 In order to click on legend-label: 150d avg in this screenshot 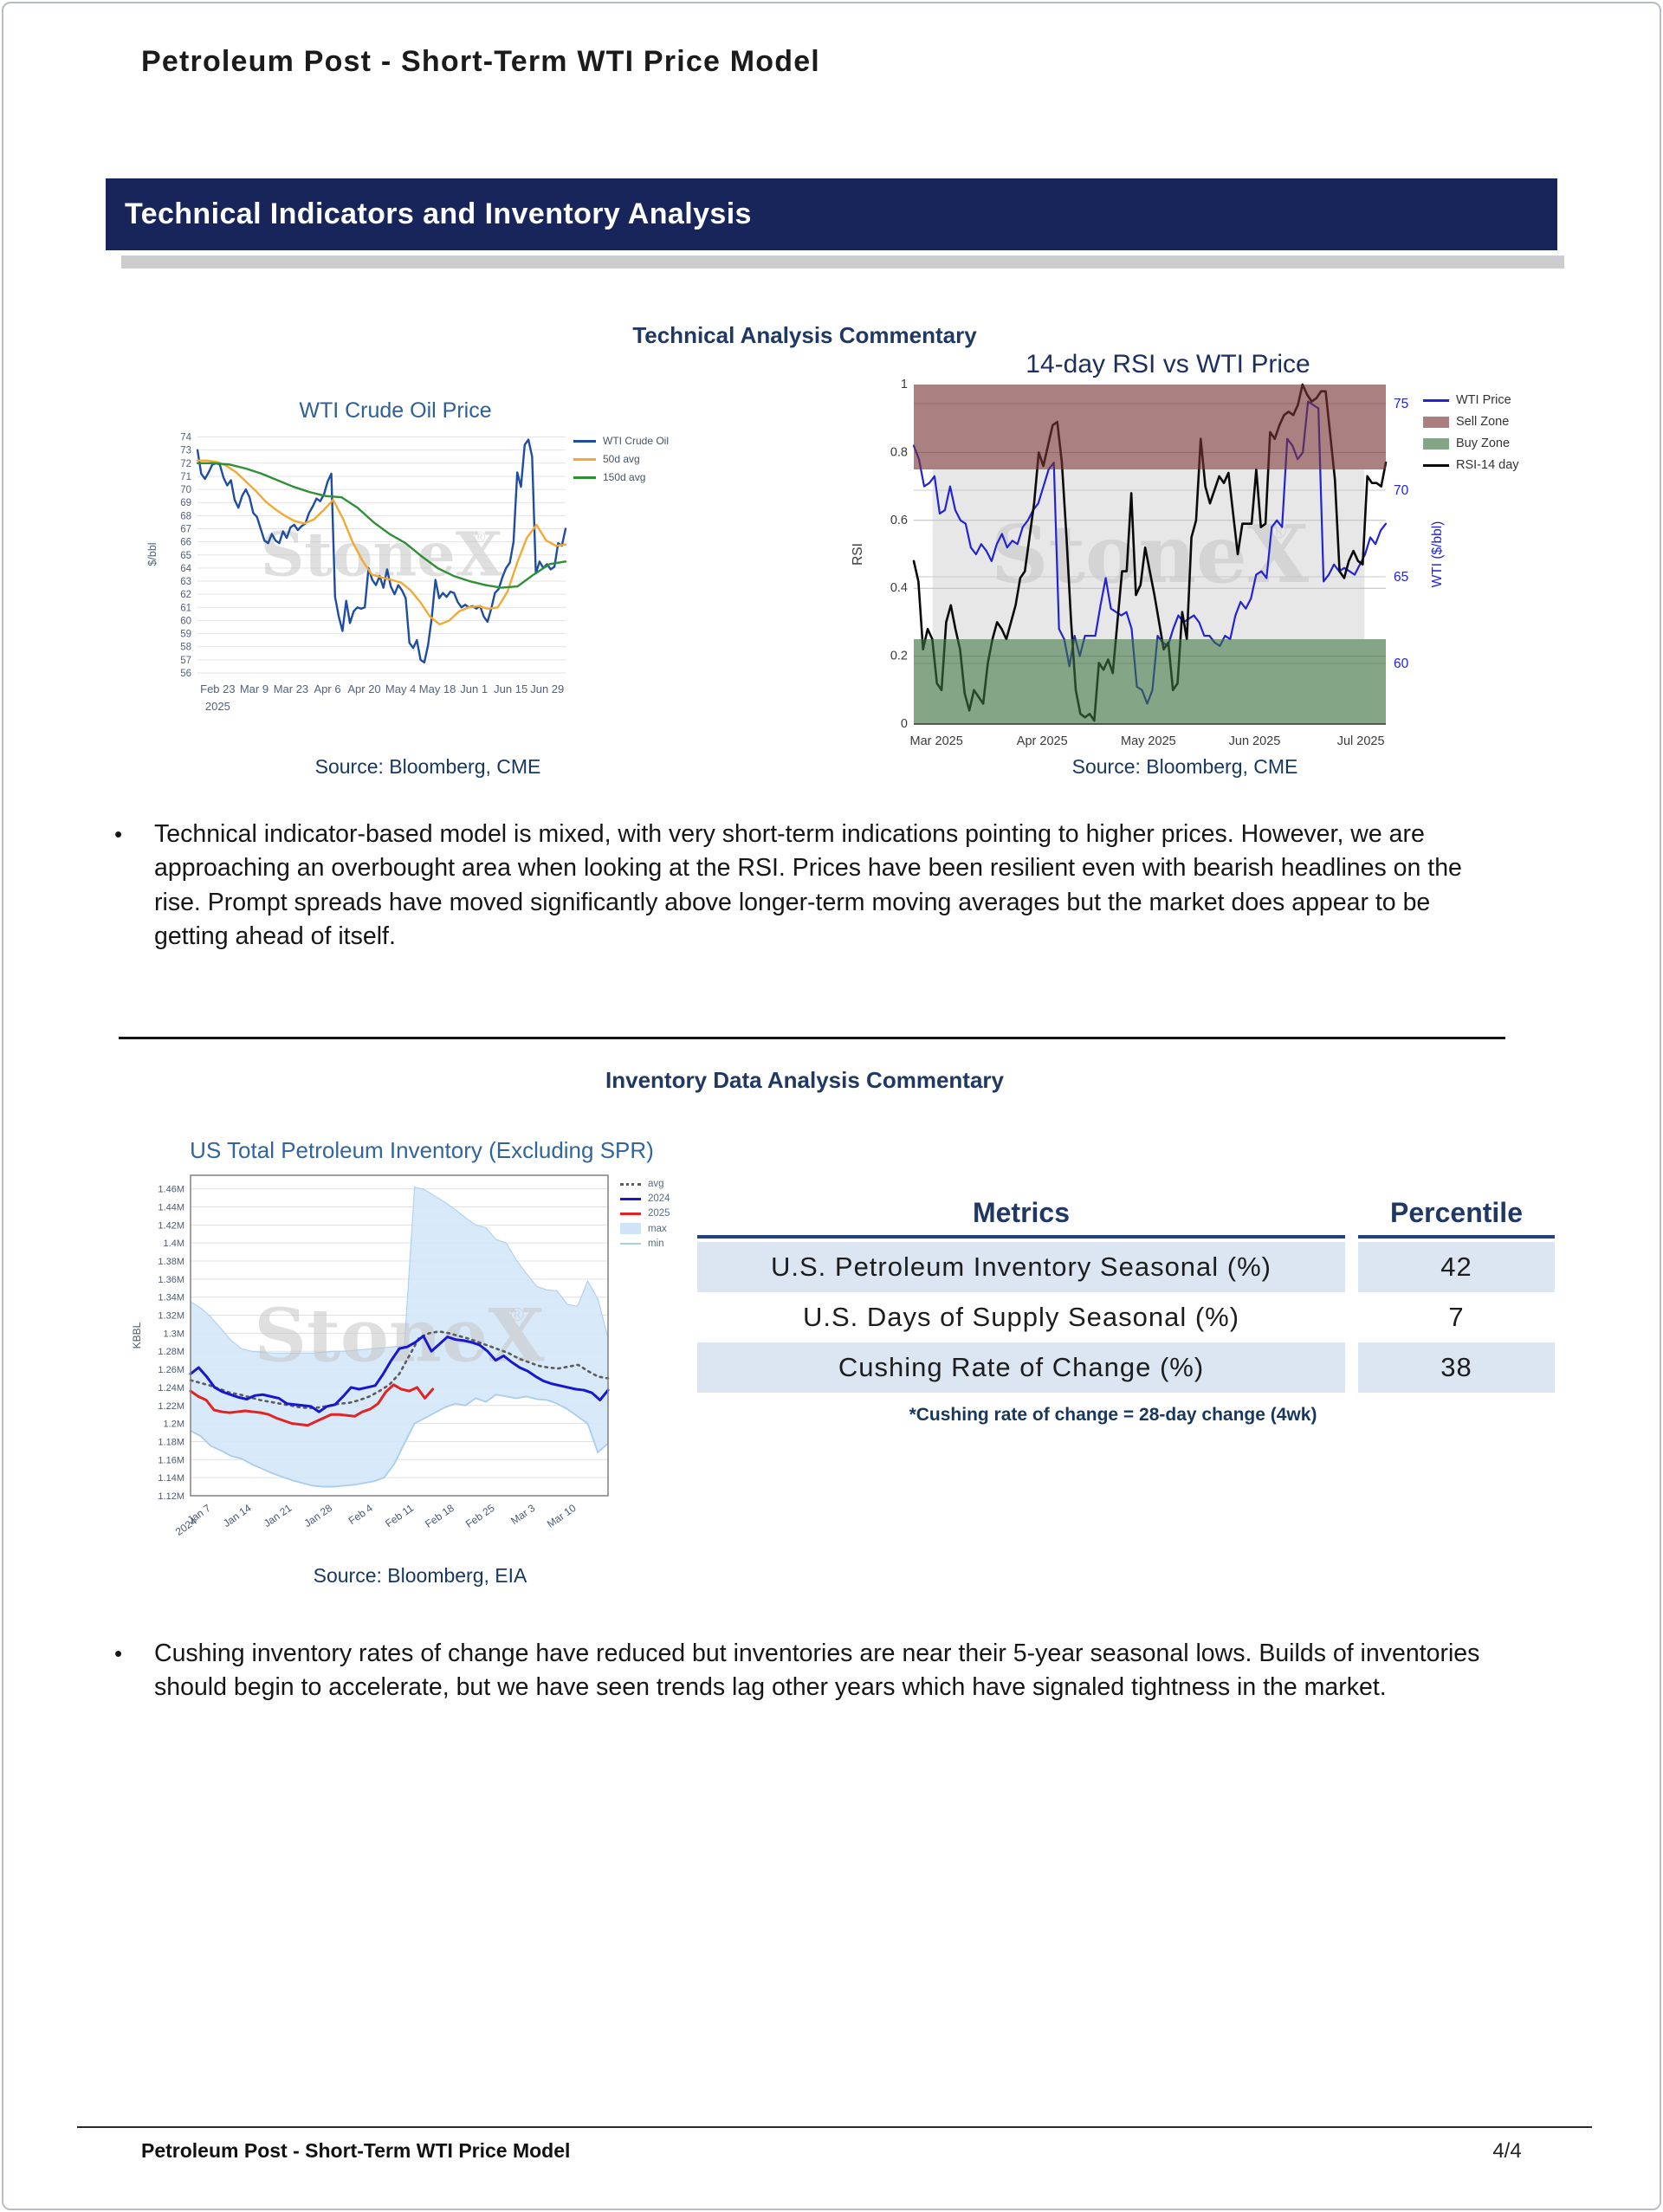, I will do `click(624, 477)`.